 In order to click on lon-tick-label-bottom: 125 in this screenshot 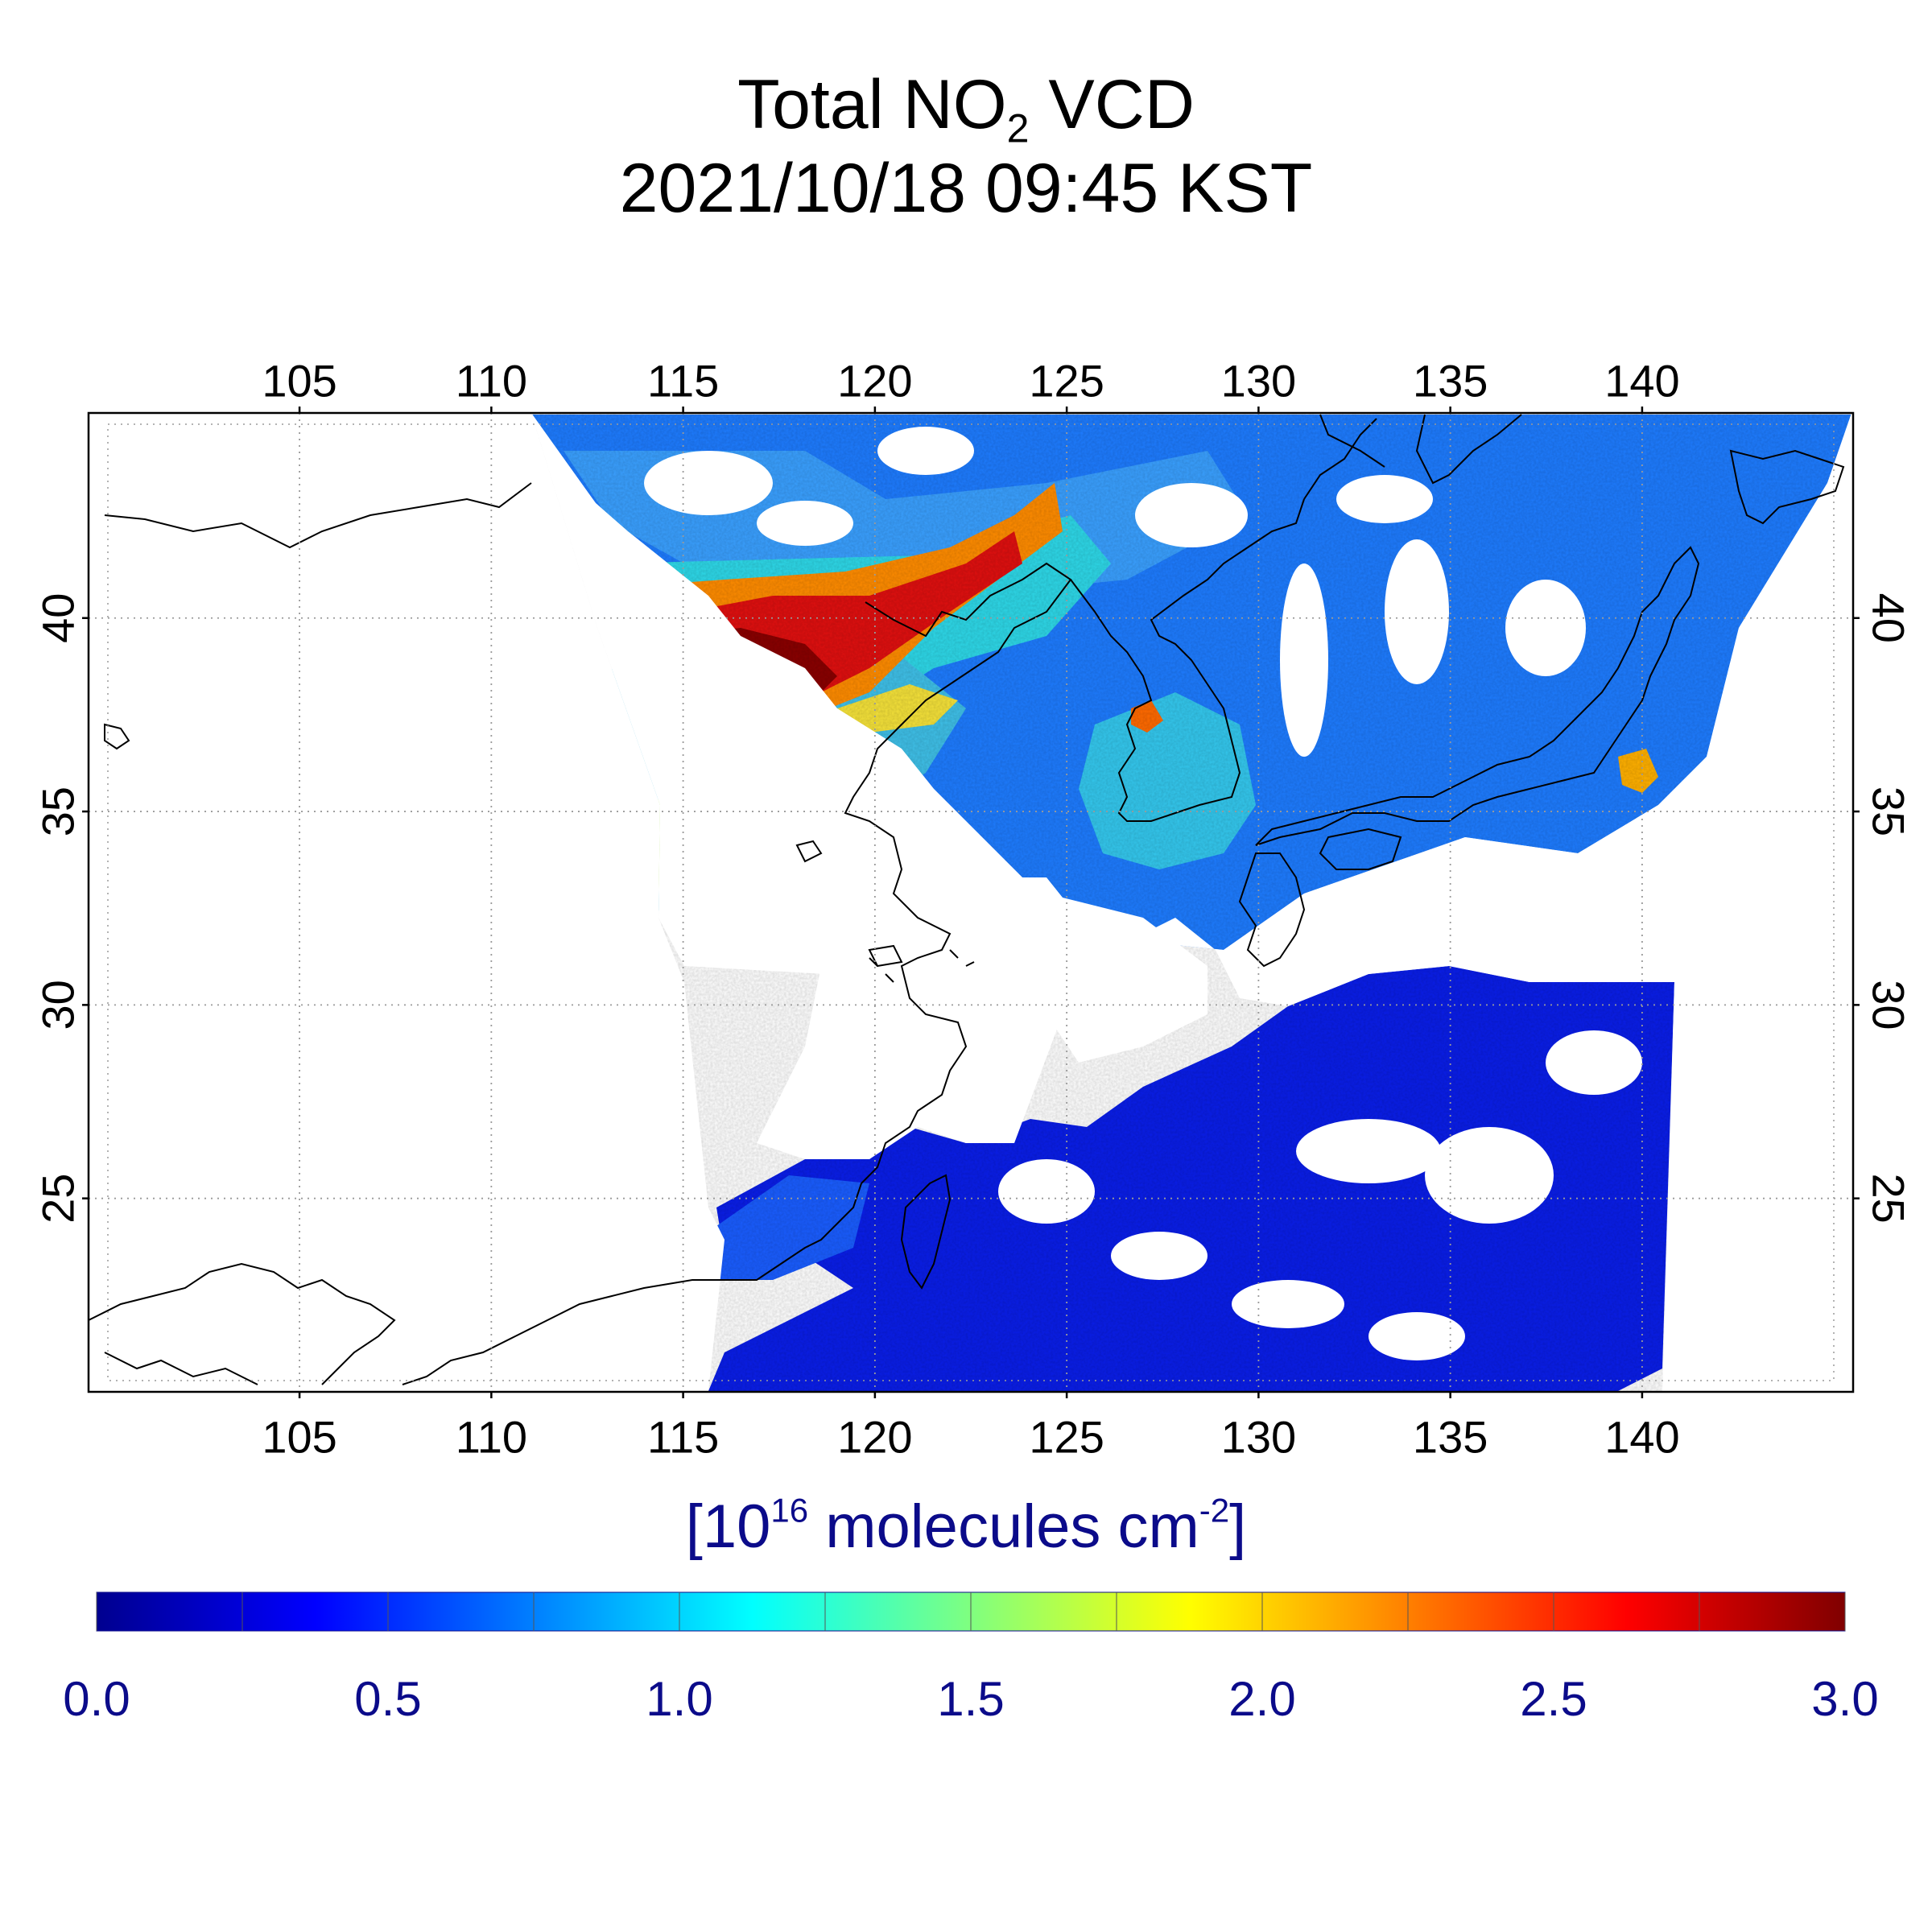, I will do `click(1066, 1437)`.